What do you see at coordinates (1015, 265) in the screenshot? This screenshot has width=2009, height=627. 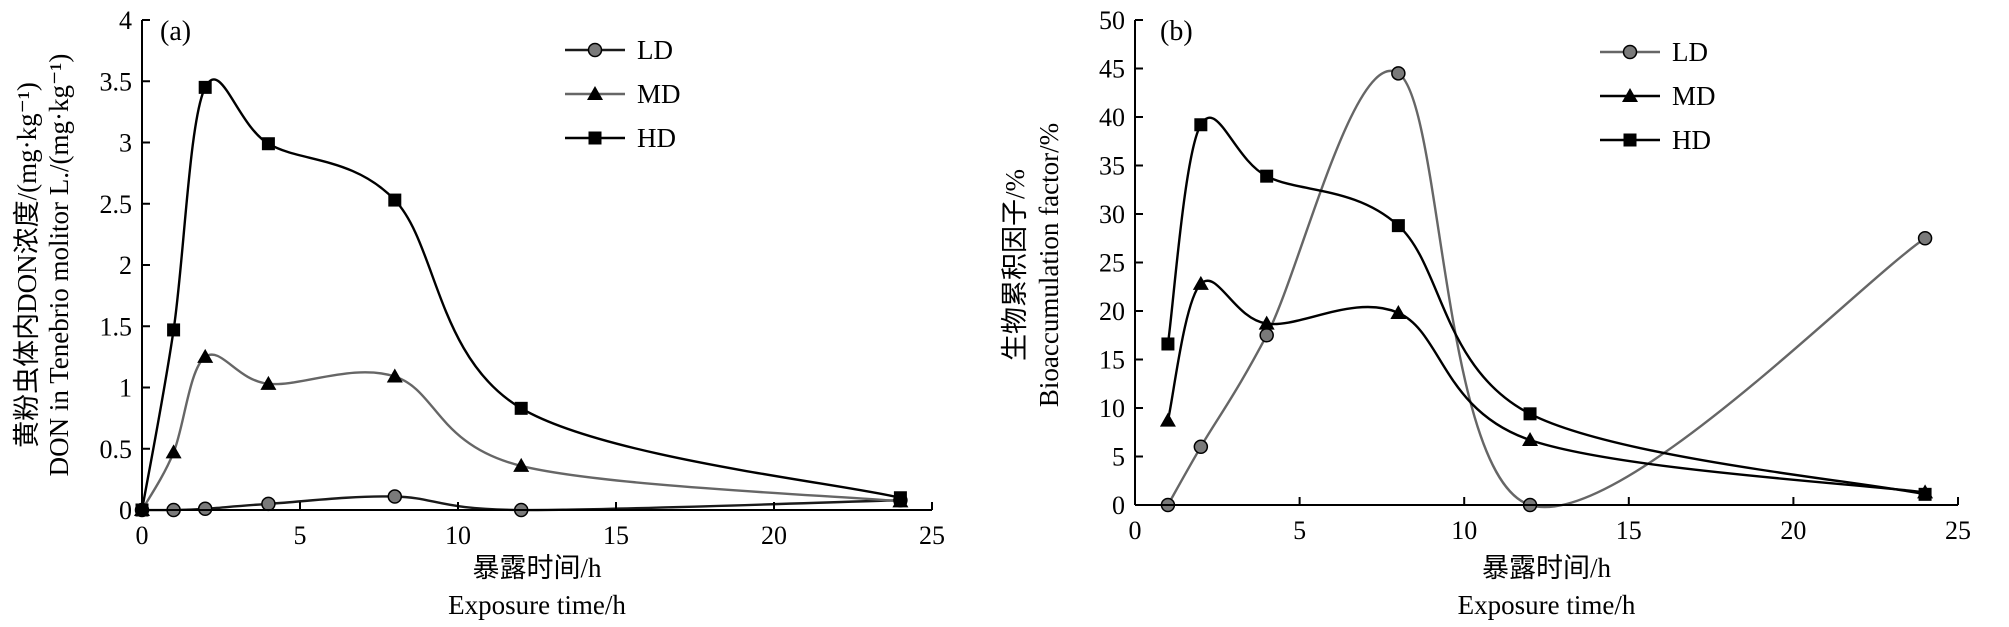 I see `y-axis-title-zh: 生物累积因子/%` at bounding box center [1015, 265].